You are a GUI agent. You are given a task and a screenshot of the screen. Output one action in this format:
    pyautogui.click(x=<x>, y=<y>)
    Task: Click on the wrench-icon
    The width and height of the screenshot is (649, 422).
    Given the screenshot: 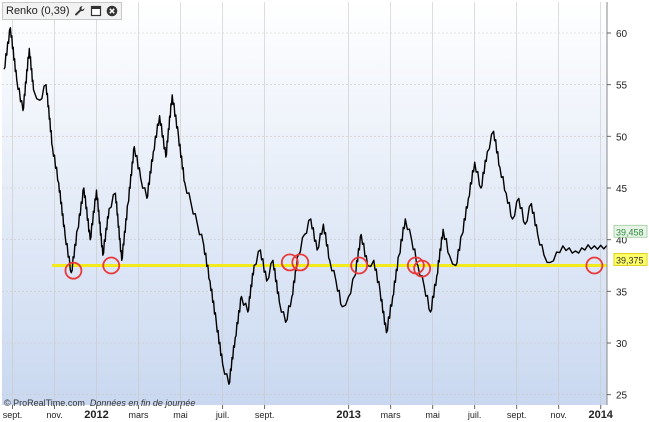 What is the action you would take?
    pyautogui.click(x=80, y=11)
    